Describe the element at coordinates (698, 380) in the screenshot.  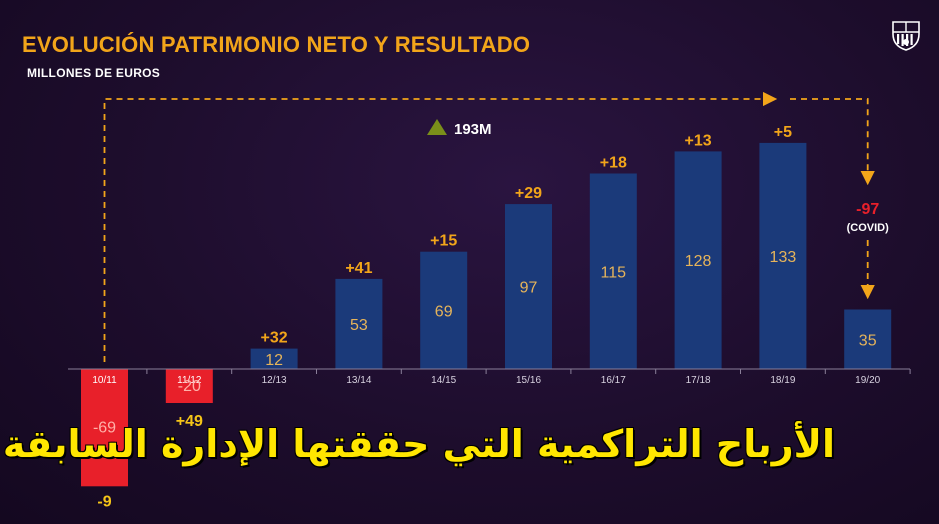
I see `x-tick-label: 17/18` at that location.